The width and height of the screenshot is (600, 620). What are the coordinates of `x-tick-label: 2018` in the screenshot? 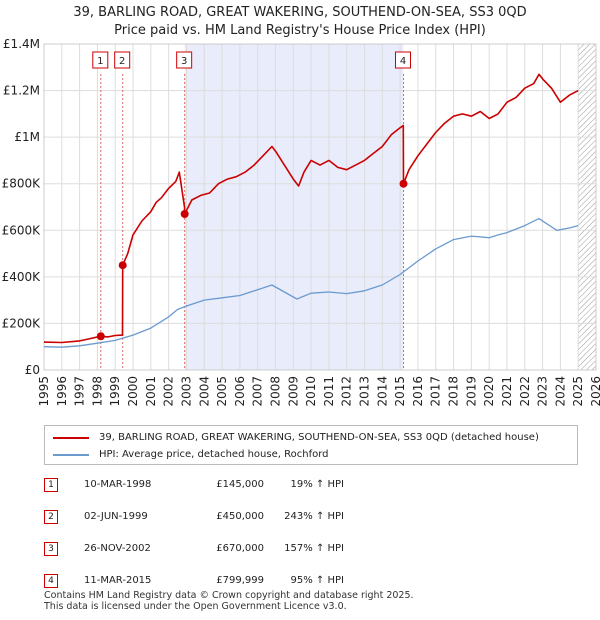 It's located at (454, 391).